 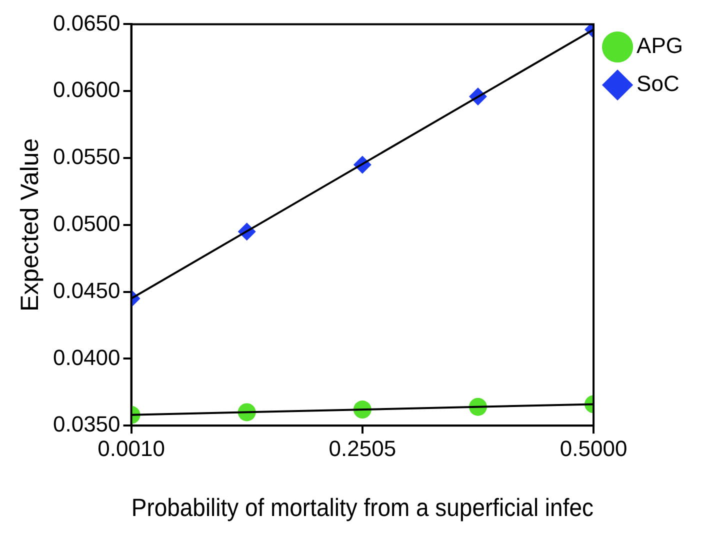 I want to click on y-tick-label: 0.0400, so click(x=86, y=357).